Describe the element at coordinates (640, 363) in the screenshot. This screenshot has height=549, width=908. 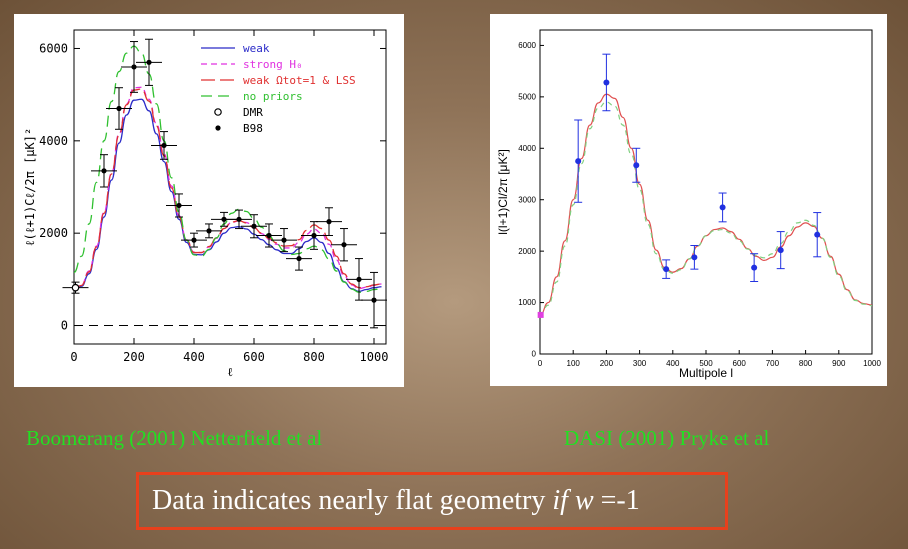
I see `x-tick-label: 300` at that location.